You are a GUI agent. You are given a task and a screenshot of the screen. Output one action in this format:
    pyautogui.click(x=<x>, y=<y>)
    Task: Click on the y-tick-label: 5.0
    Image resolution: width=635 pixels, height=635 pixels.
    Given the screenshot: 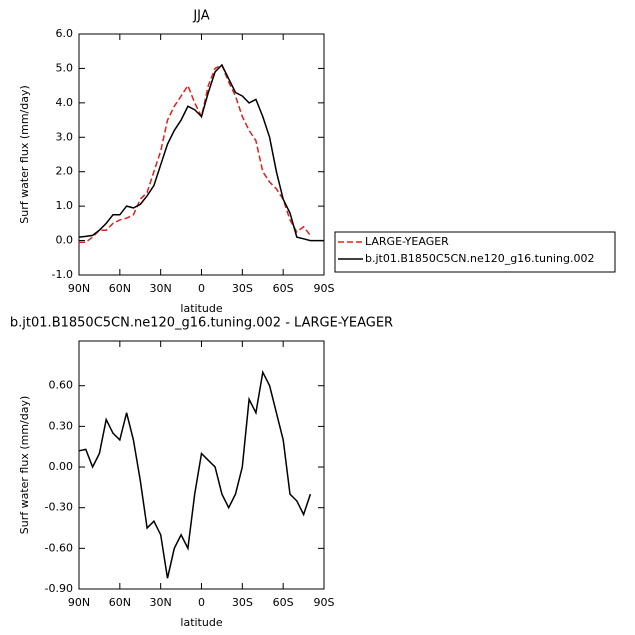 What is the action you would take?
    pyautogui.click(x=65, y=67)
    